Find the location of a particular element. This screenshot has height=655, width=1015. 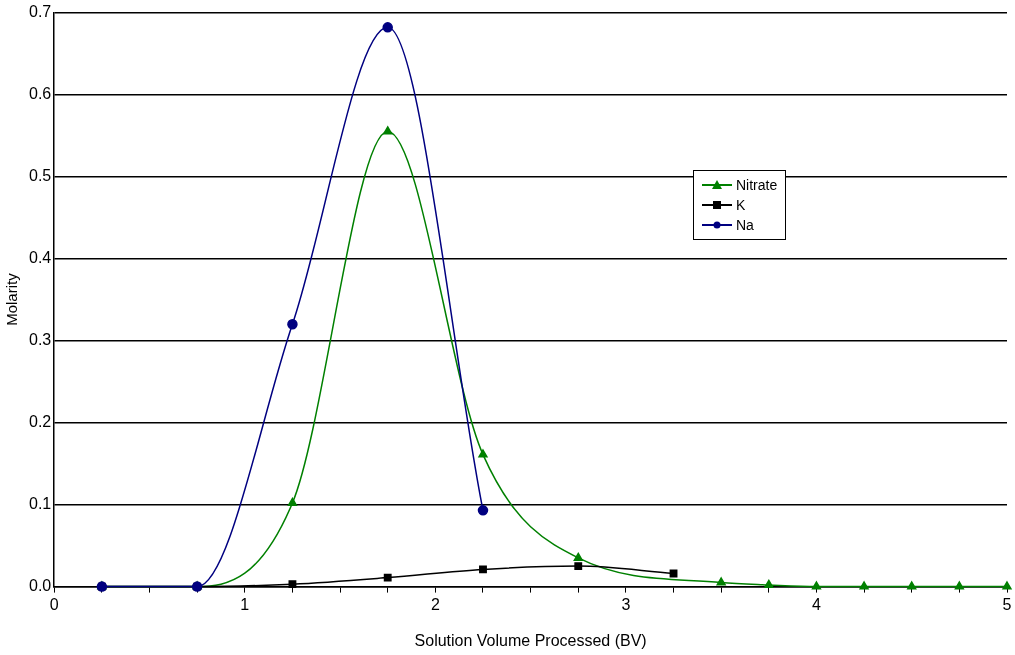

y-tick-label: 0.1 is located at coordinates (40, 504).